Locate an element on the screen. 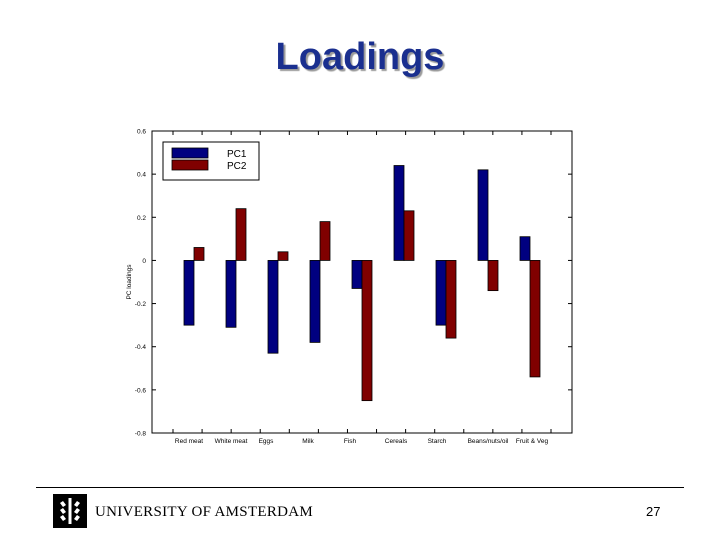 This screenshot has height=540, width=720. x-tick-label: Beans/nuts/oil is located at coordinates (488, 441).